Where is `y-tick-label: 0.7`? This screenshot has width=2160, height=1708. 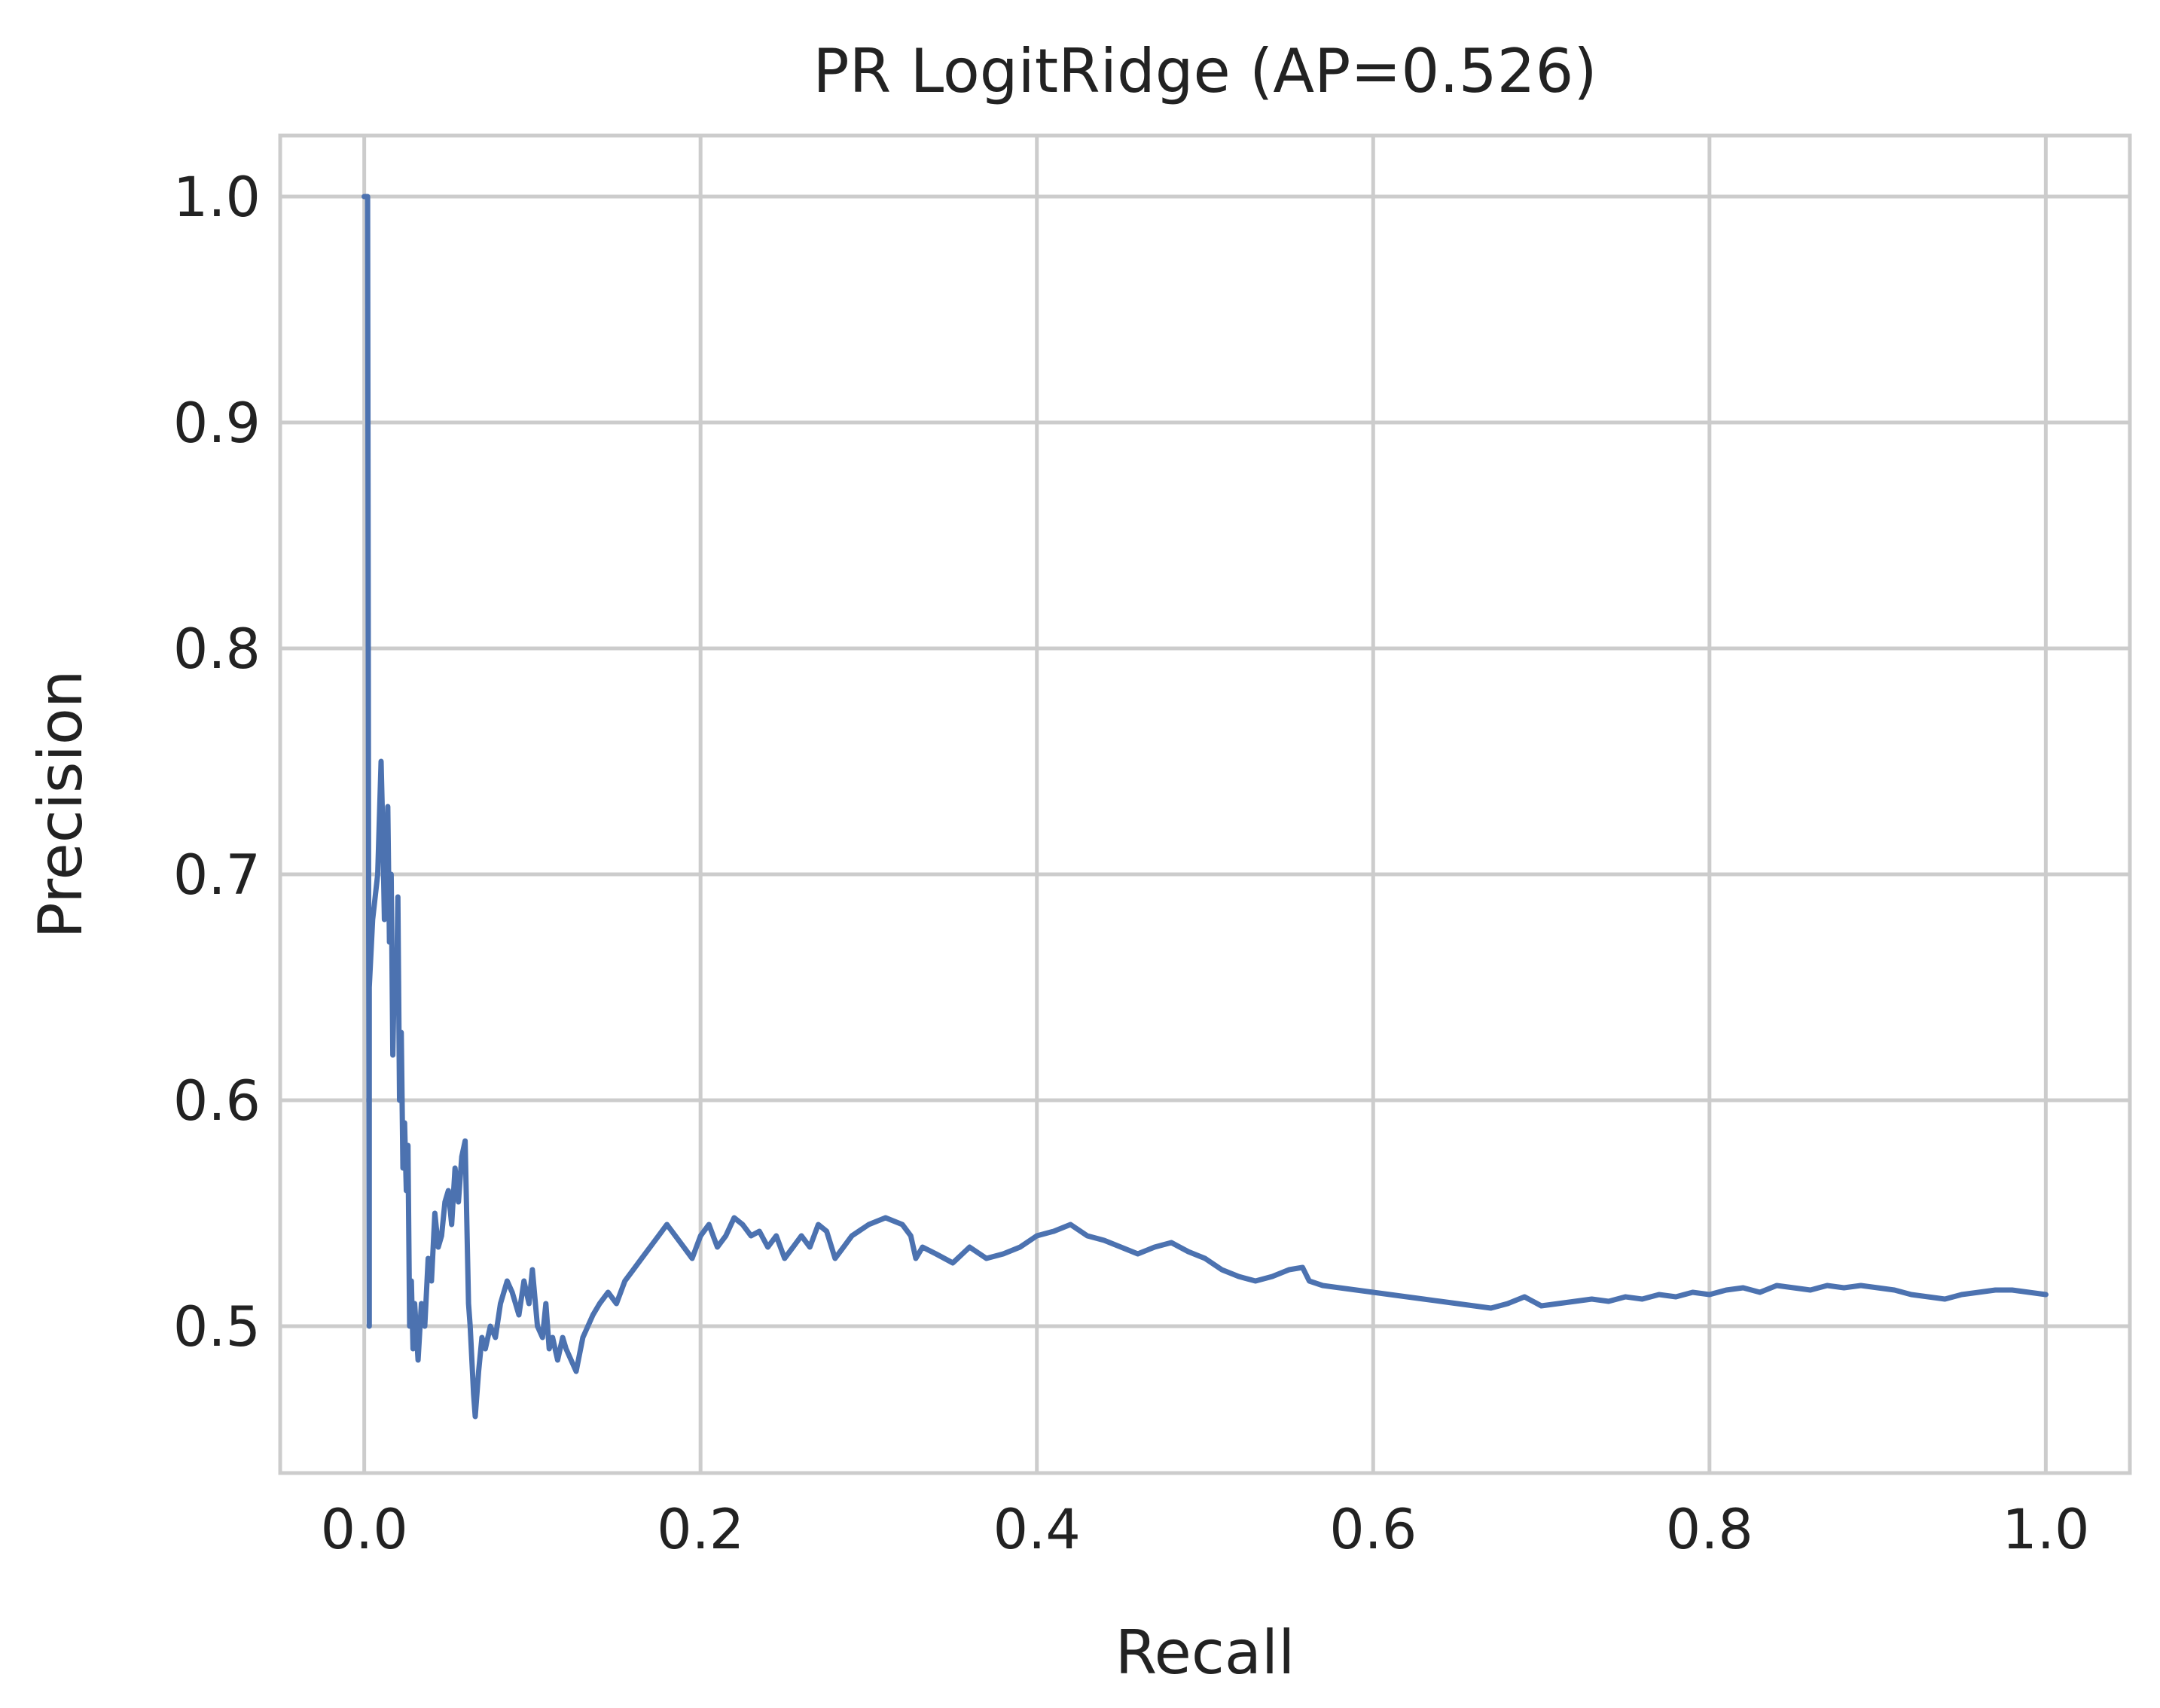 y-tick-label: 0.7 is located at coordinates (217, 875).